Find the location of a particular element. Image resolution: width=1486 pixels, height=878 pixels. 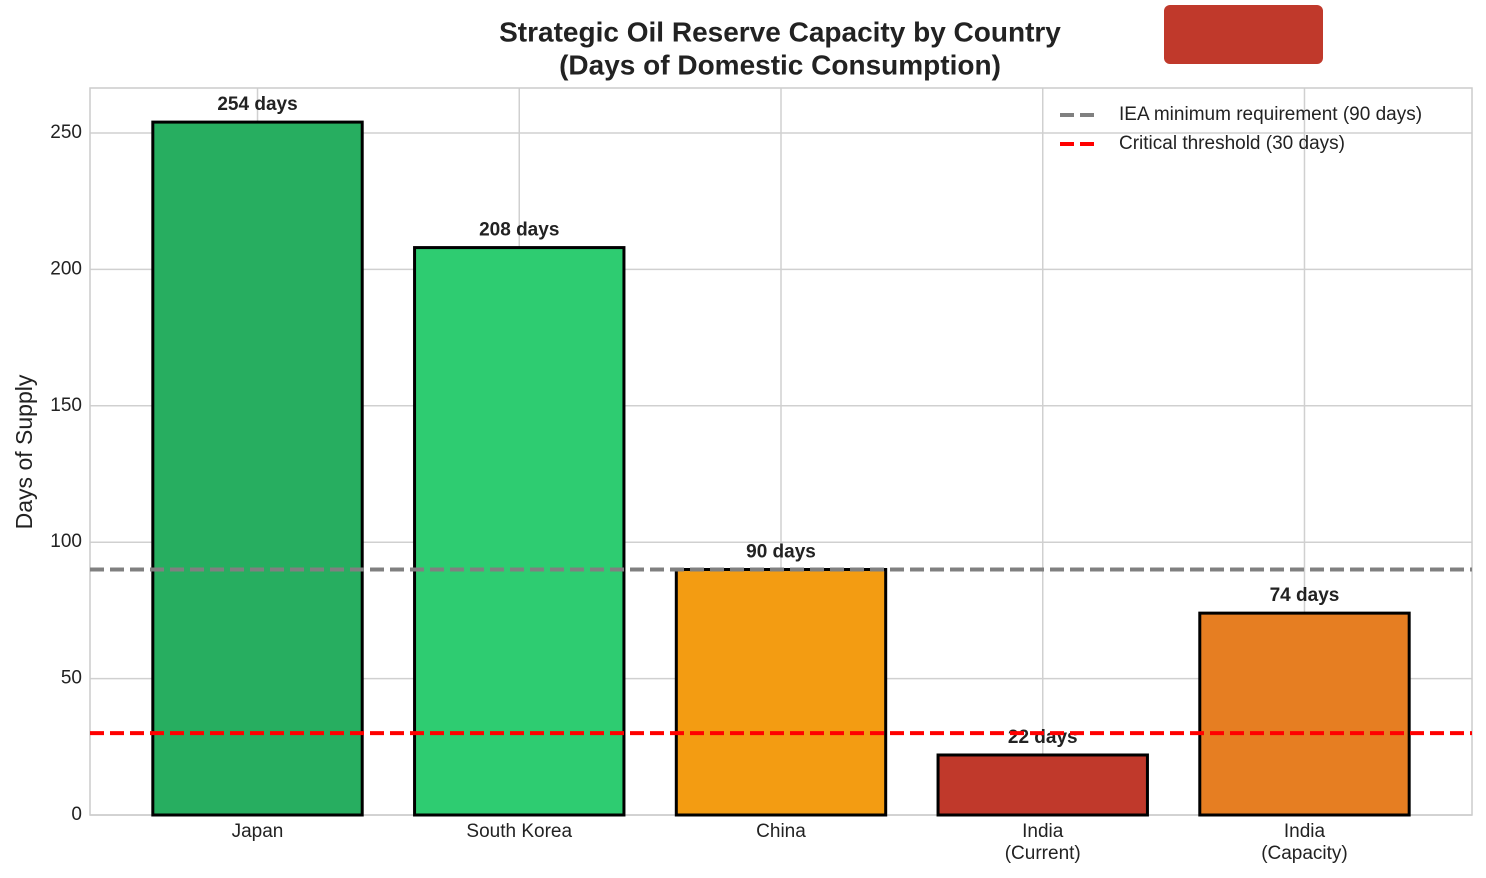

y-tick-label: 100 is located at coordinates (66, 541).